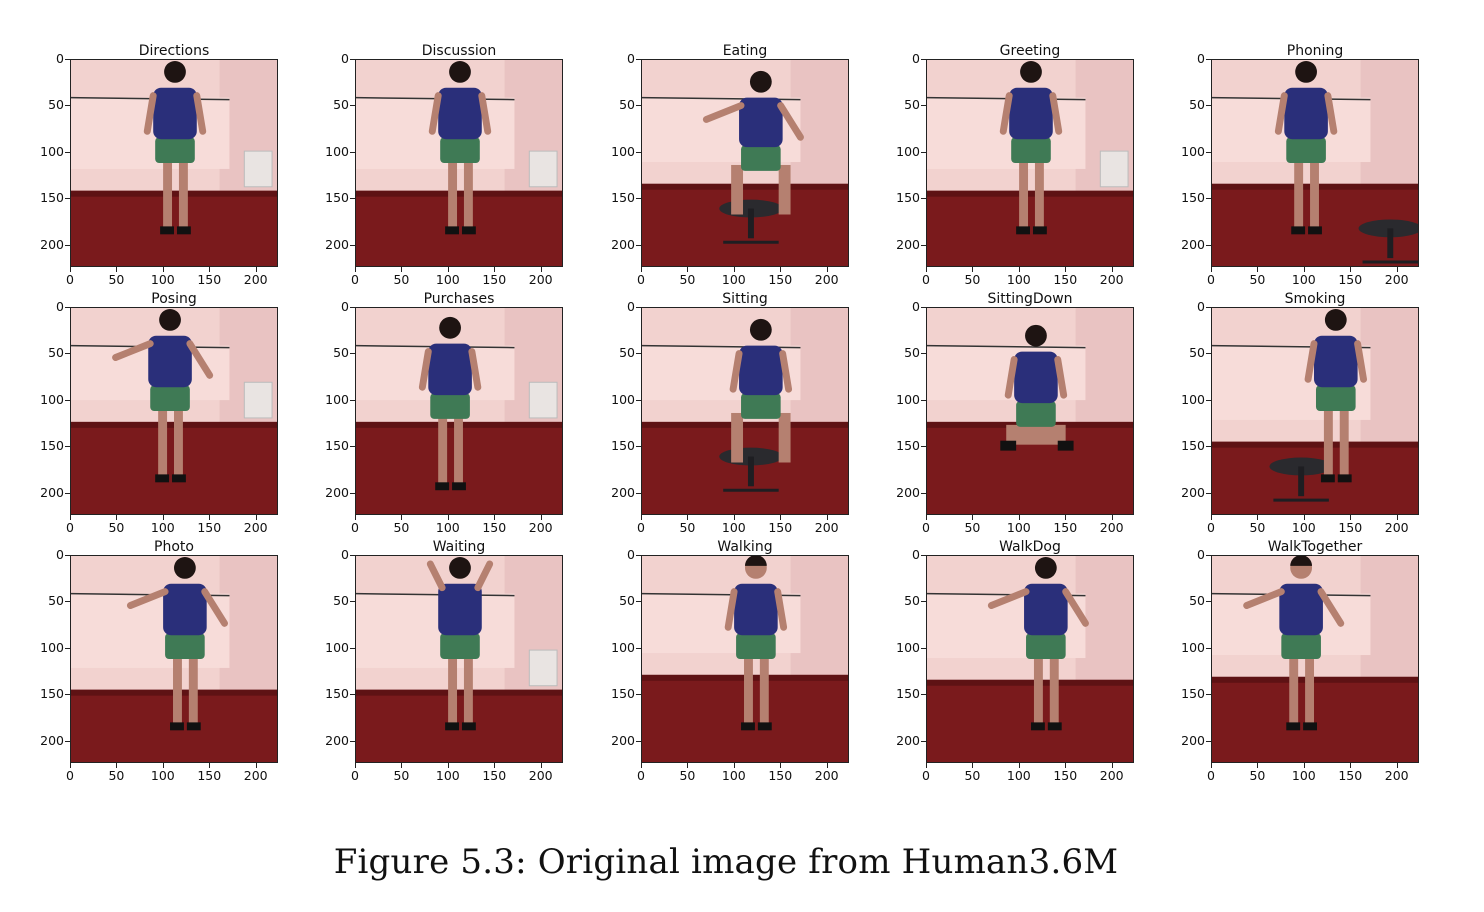 The image size is (1484, 912). Describe the element at coordinates (174, 659) in the screenshot. I see `scene-drawing` at that location.